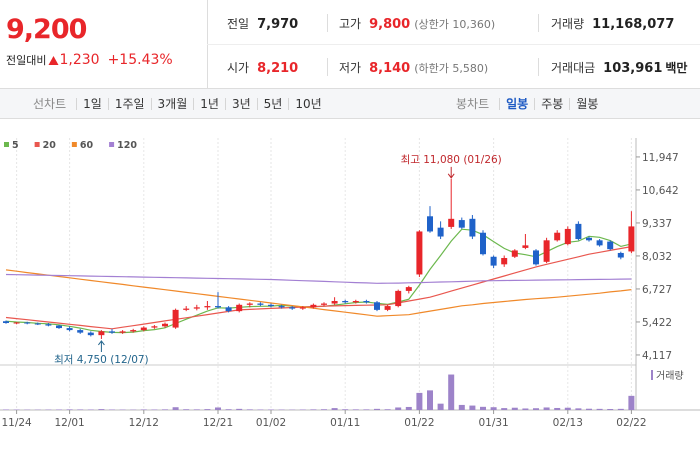 The height and width of the screenshot is (450, 700). What do you see at coordinates (129, 103) in the screenshot?
I see `tab: 1주일` at bounding box center [129, 103].